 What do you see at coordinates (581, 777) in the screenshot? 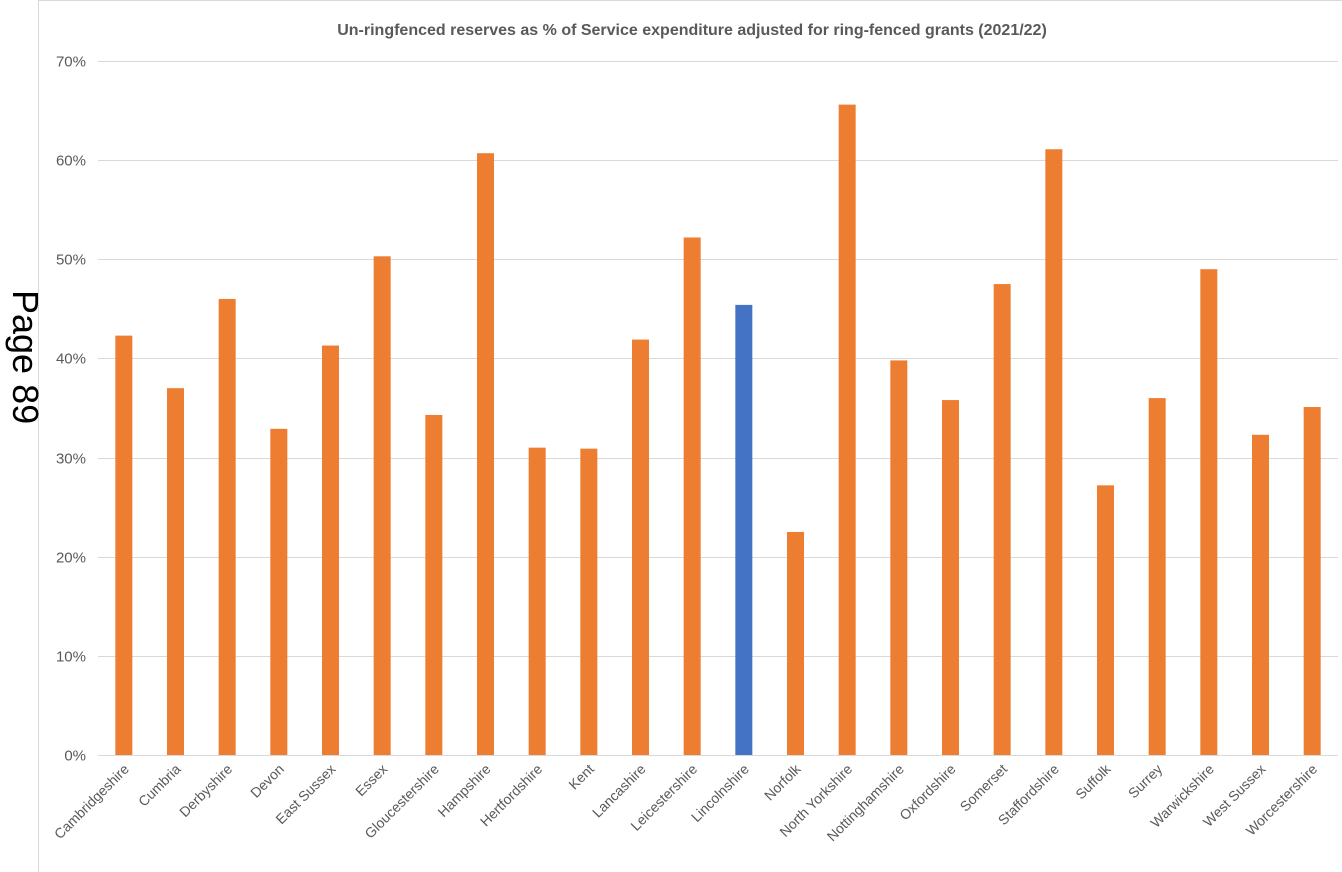
I see `x-tick-label: Kent` at bounding box center [581, 777].